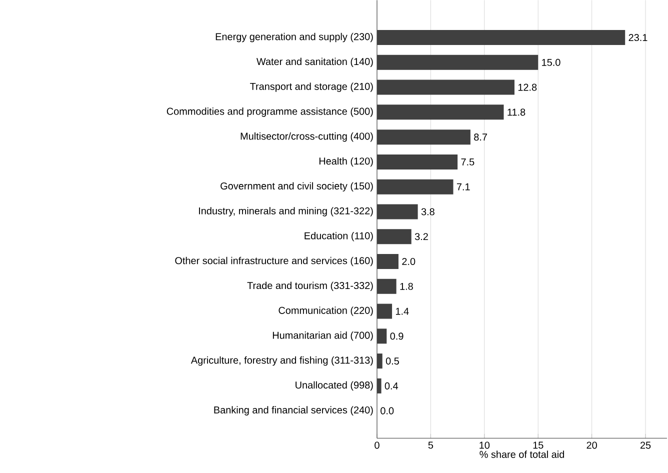 The width and height of the screenshot is (668, 473). What do you see at coordinates (421, 236) in the screenshot?
I see `data-label: 3.2` at bounding box center [421, 236].